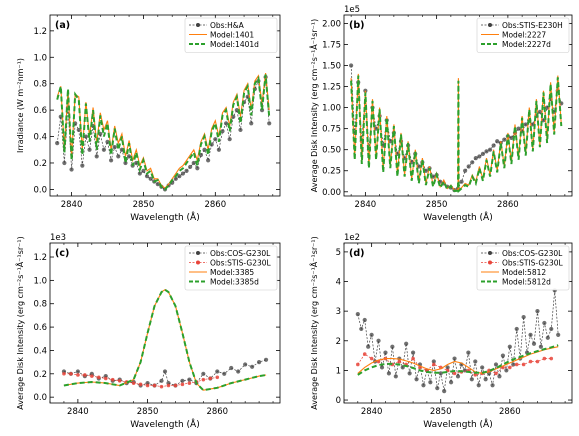 This screenshot has width=579, height=436. What do you see at coordinates (62, 25) in the screenshot?
I see `panel-label: (a)` at bounding box center [62, 25].